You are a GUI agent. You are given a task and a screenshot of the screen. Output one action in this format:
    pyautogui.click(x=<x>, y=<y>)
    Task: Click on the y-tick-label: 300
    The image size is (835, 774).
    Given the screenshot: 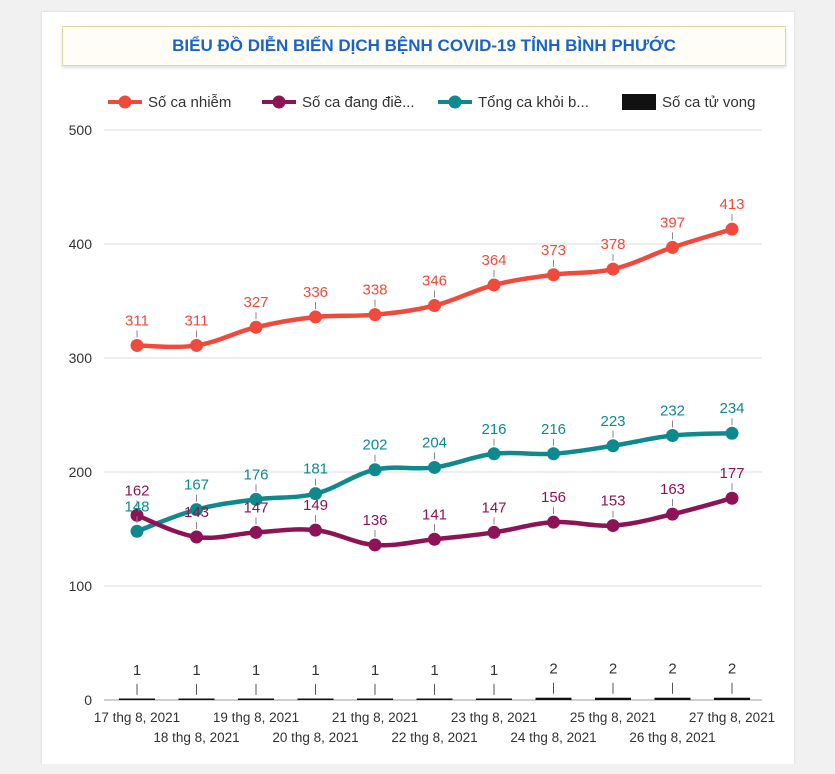 What is the action you would take?
    pyautogui.click(x=81, y=358)
    